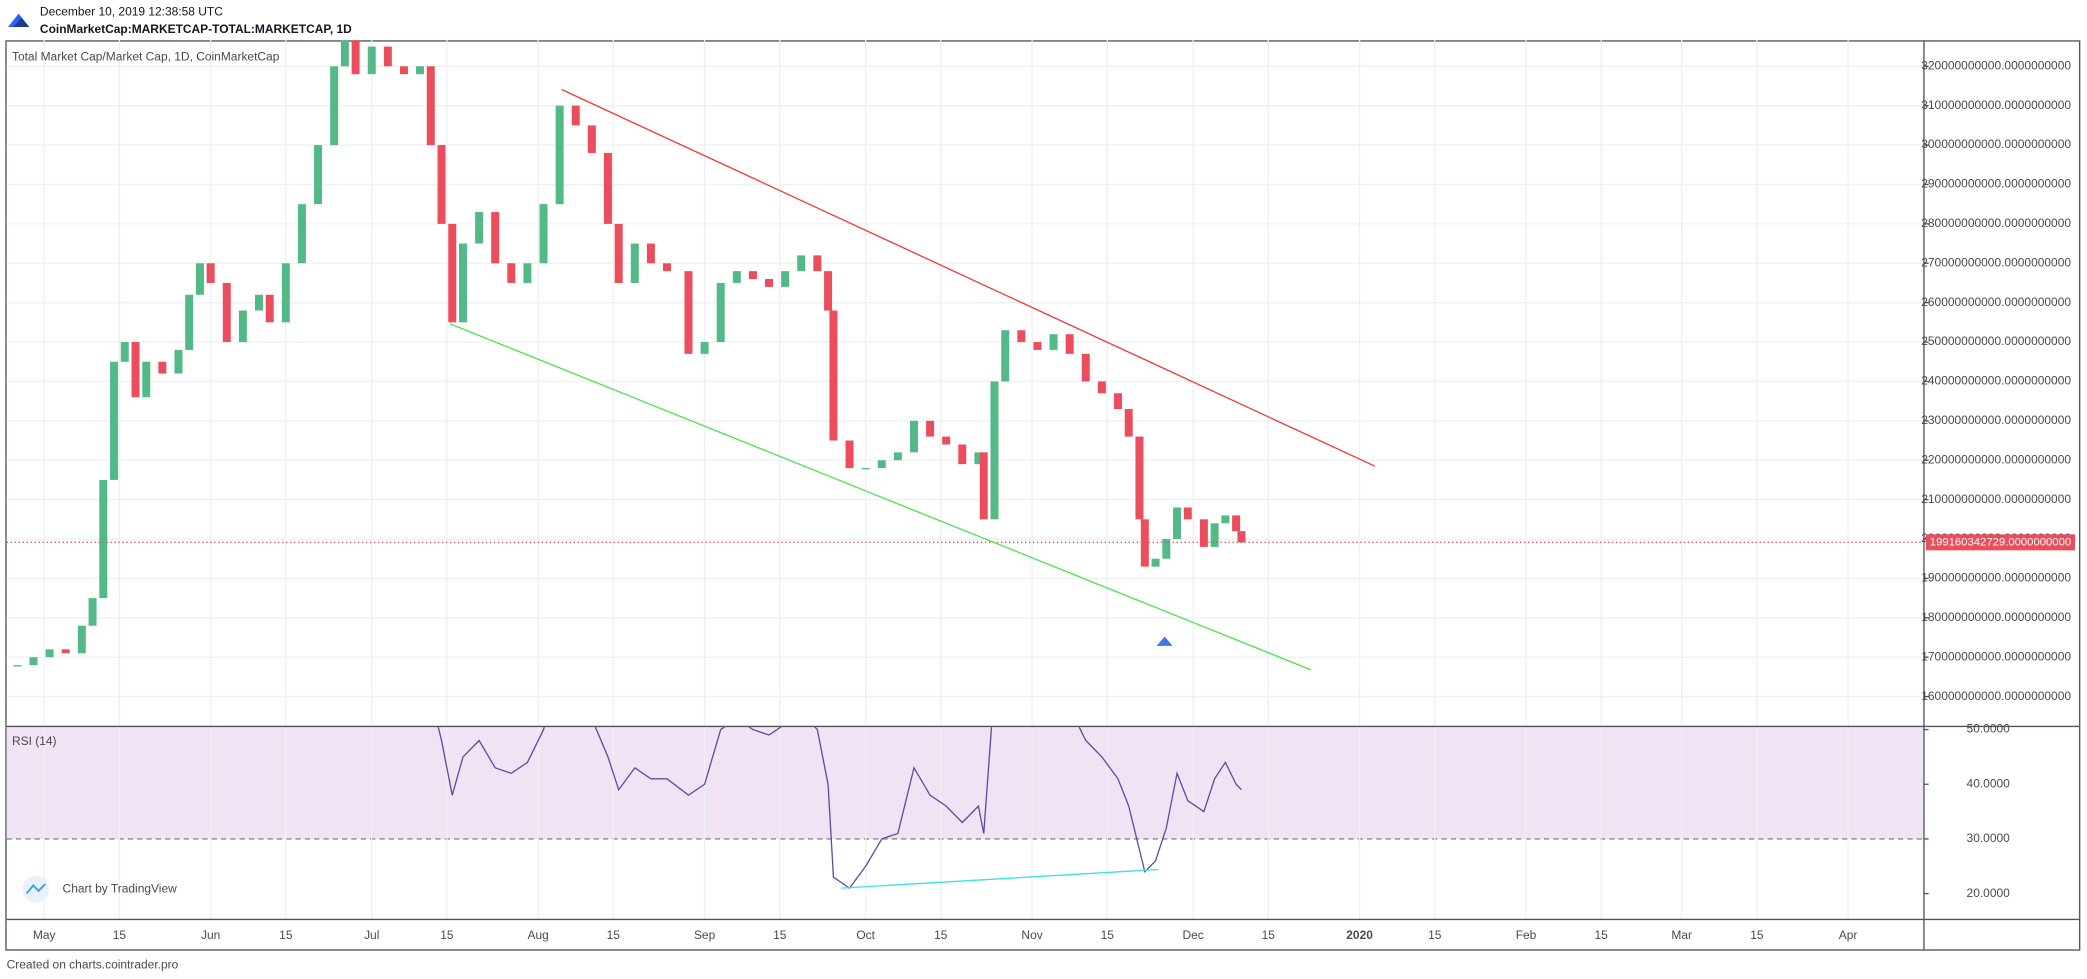  What do you see at coordinates (1996, 420) in the screenshot?
I see `y-tick-label: 230000000000.0000000000` at bounding box center [1996, 420].